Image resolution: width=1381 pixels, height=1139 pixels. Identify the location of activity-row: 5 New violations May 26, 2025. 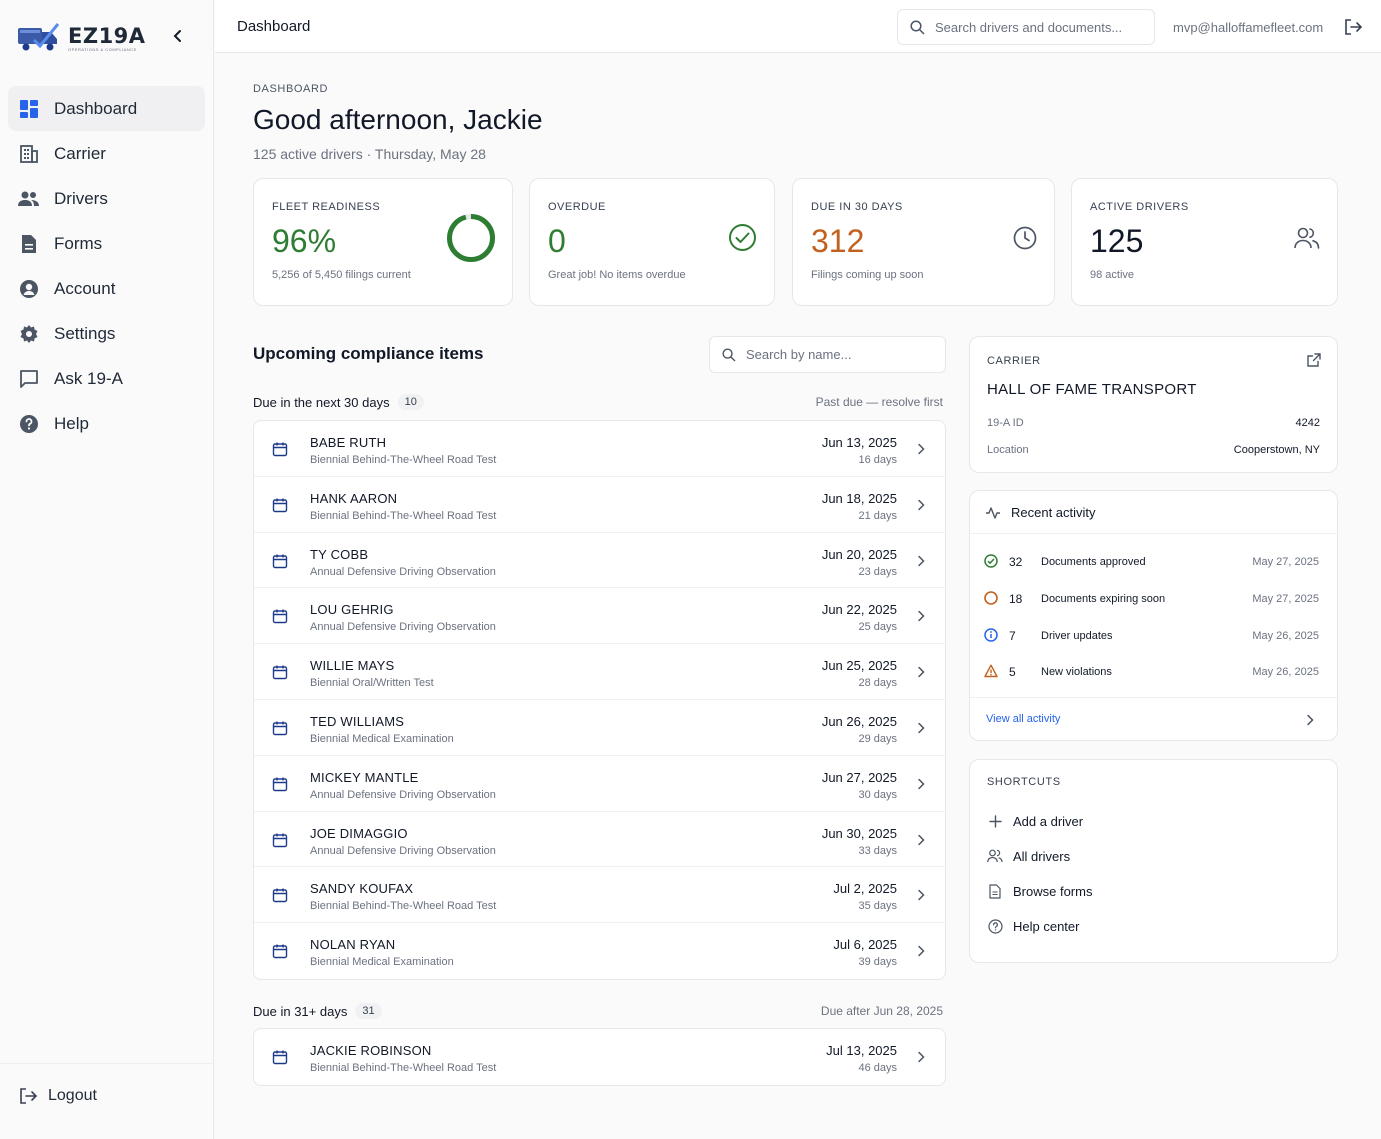
(1153, 672).